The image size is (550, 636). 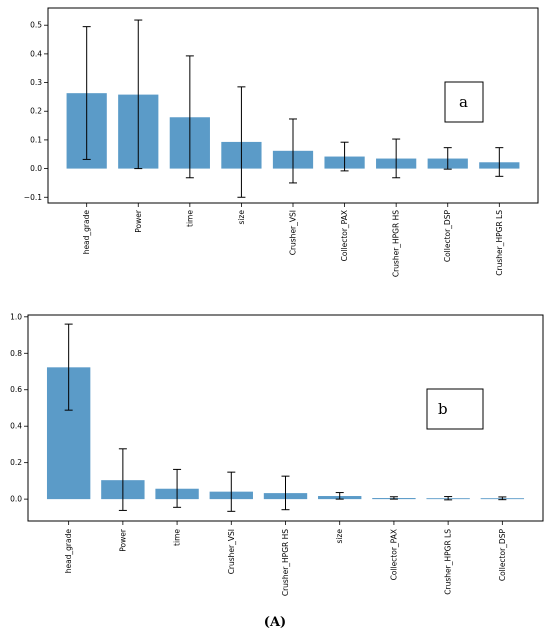 What do you see at coordinates (275, 622) in the screenshot?
I see `figure-caption: (A)` at bounding box center [275, 622].